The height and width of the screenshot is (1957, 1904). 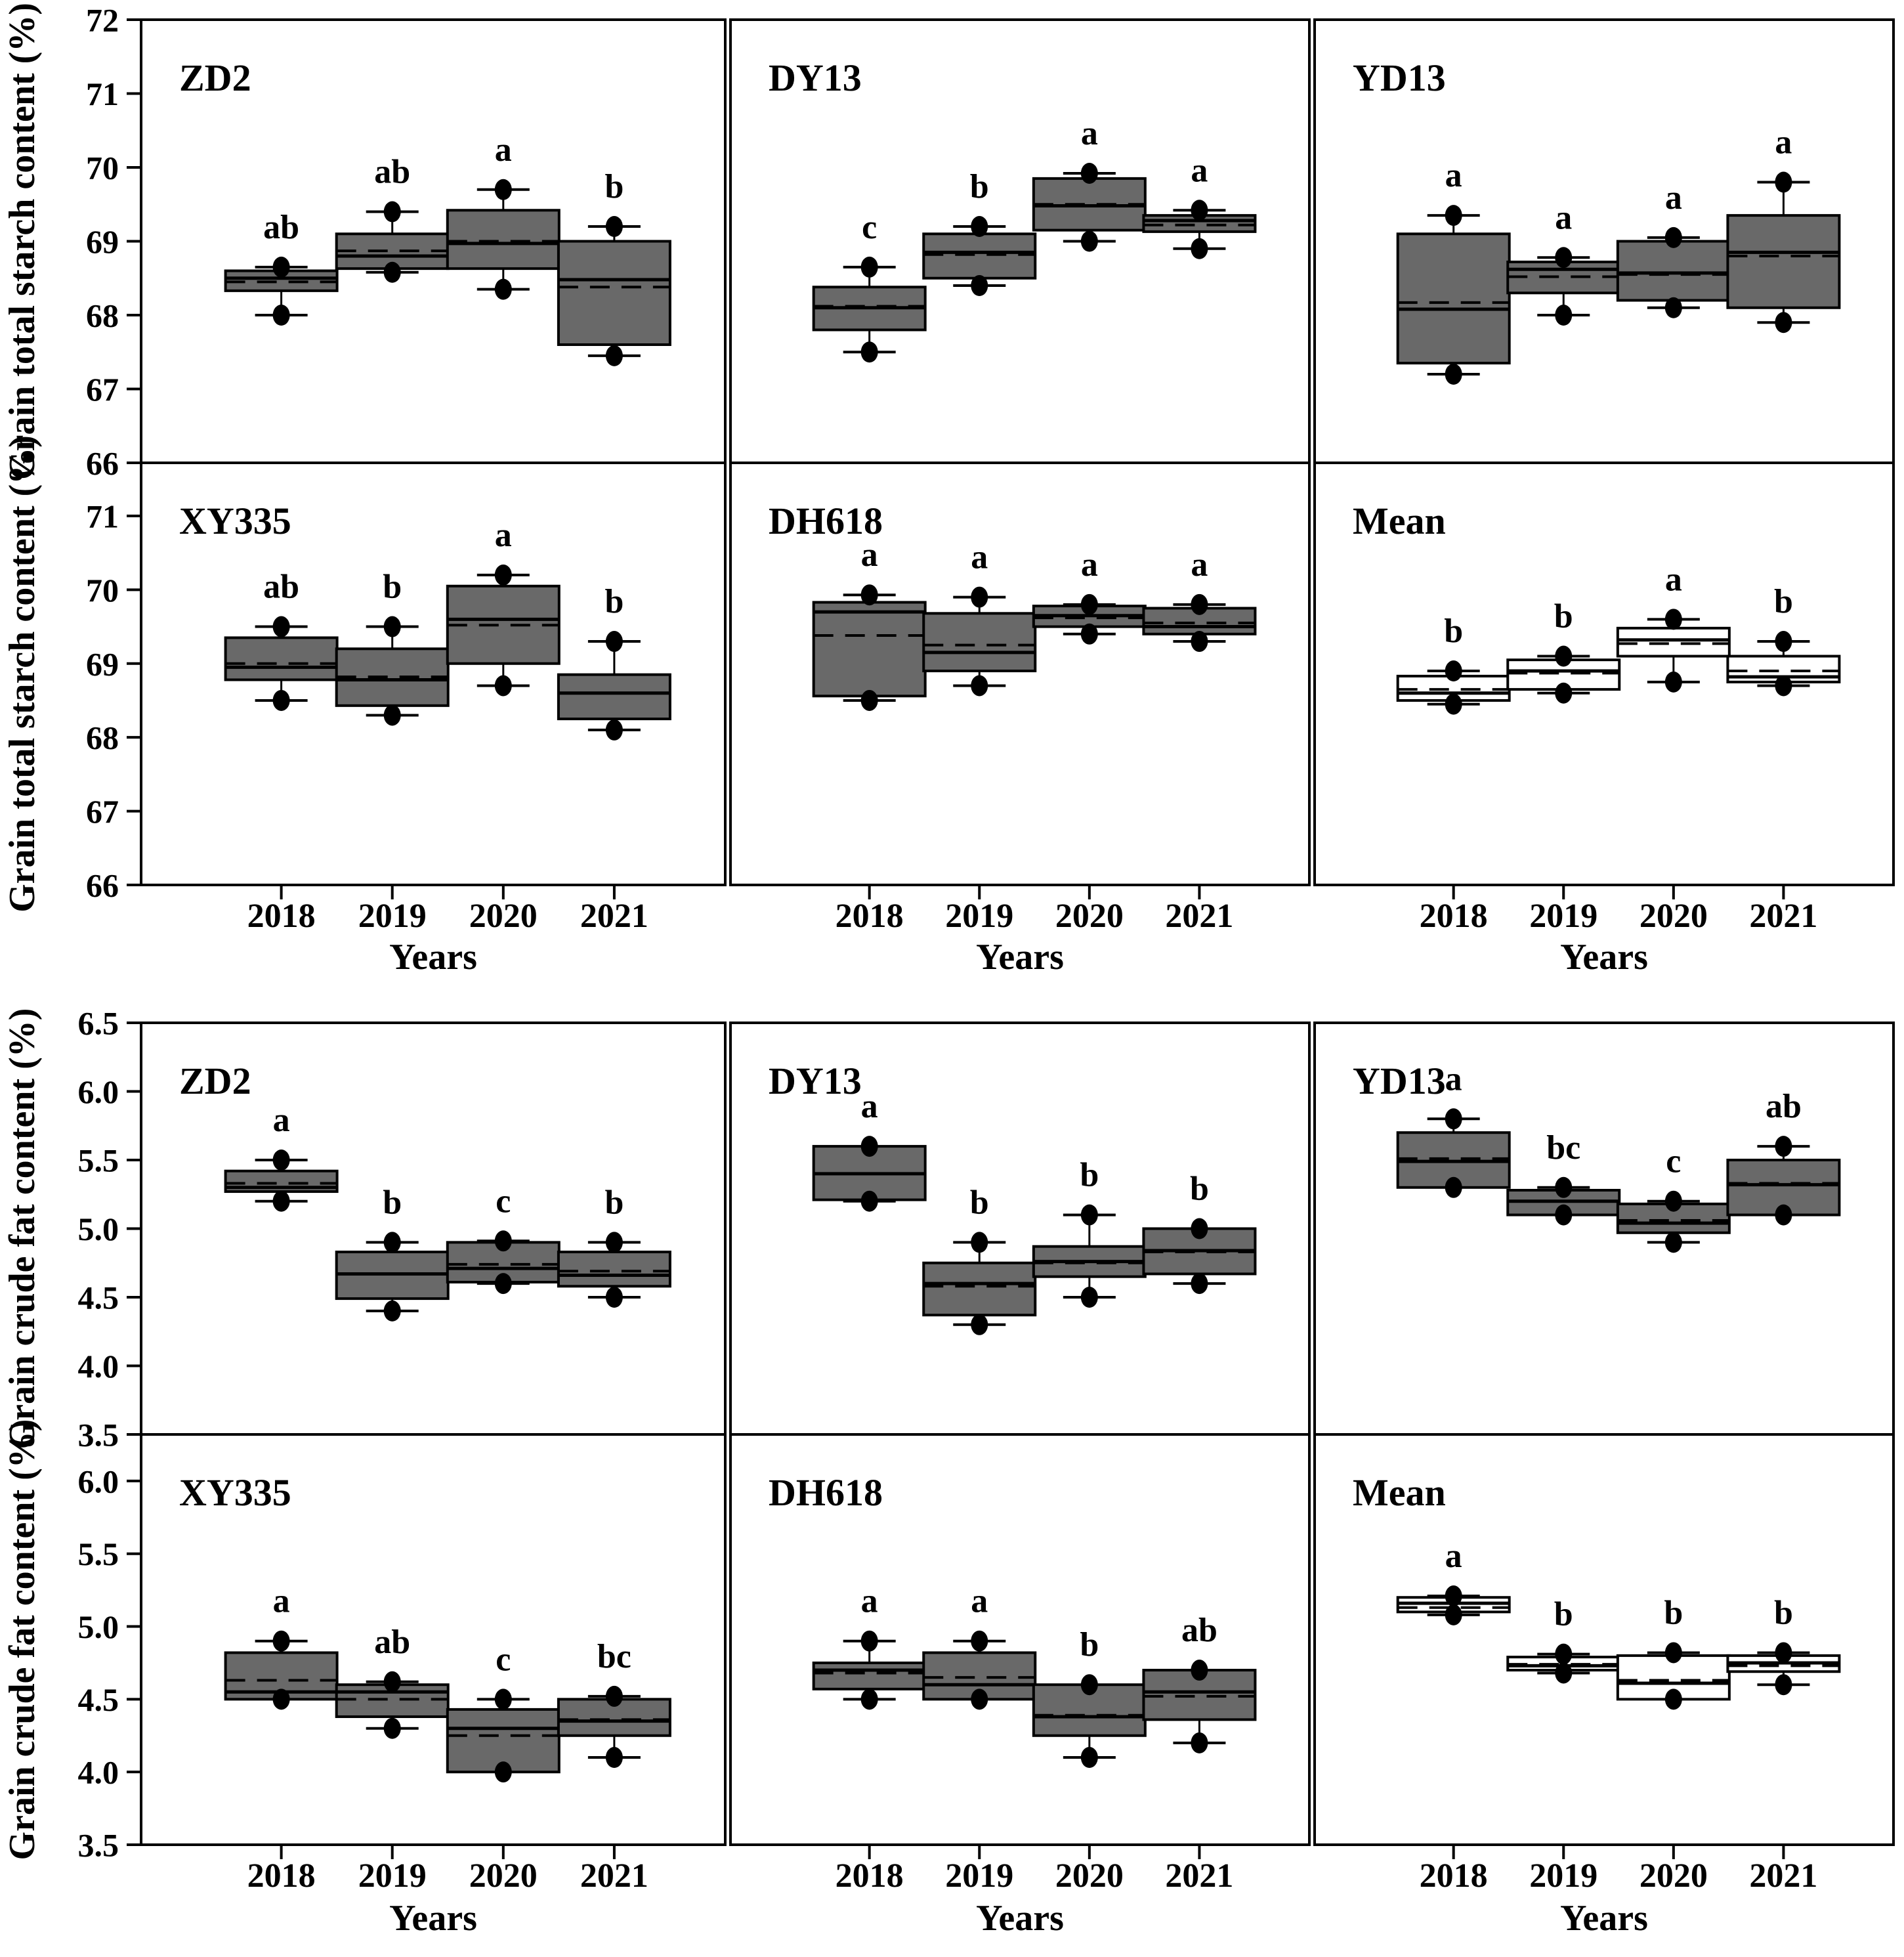 I want to click on boxplot-fat-ZD2-2021: b, so click(x=614, y=1246).